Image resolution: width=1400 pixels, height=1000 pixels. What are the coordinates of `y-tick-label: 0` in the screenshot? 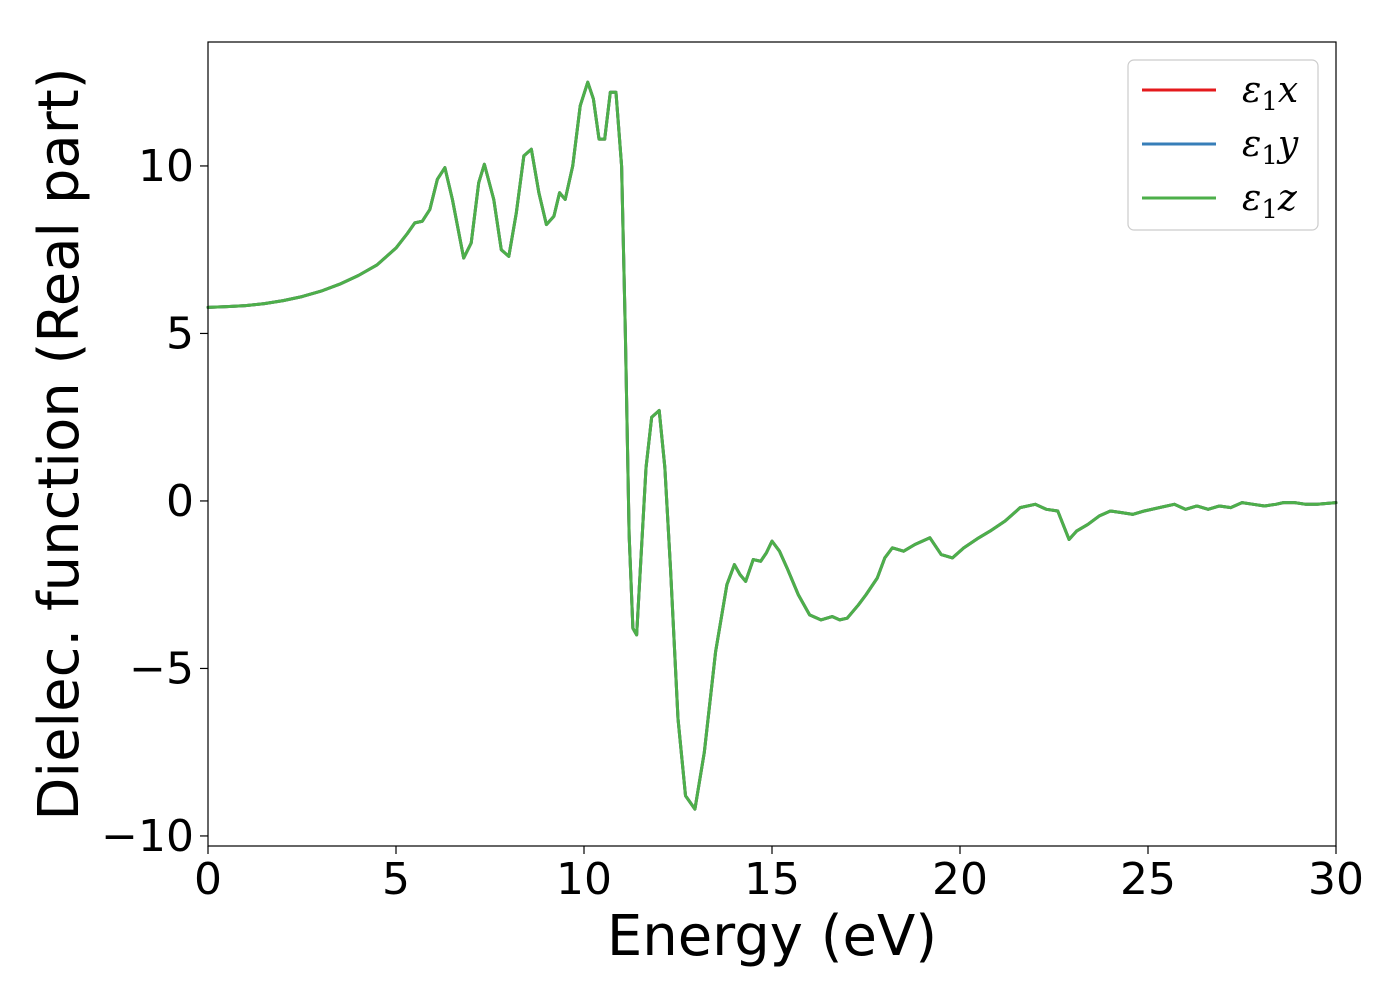 It's located at (180, 501).